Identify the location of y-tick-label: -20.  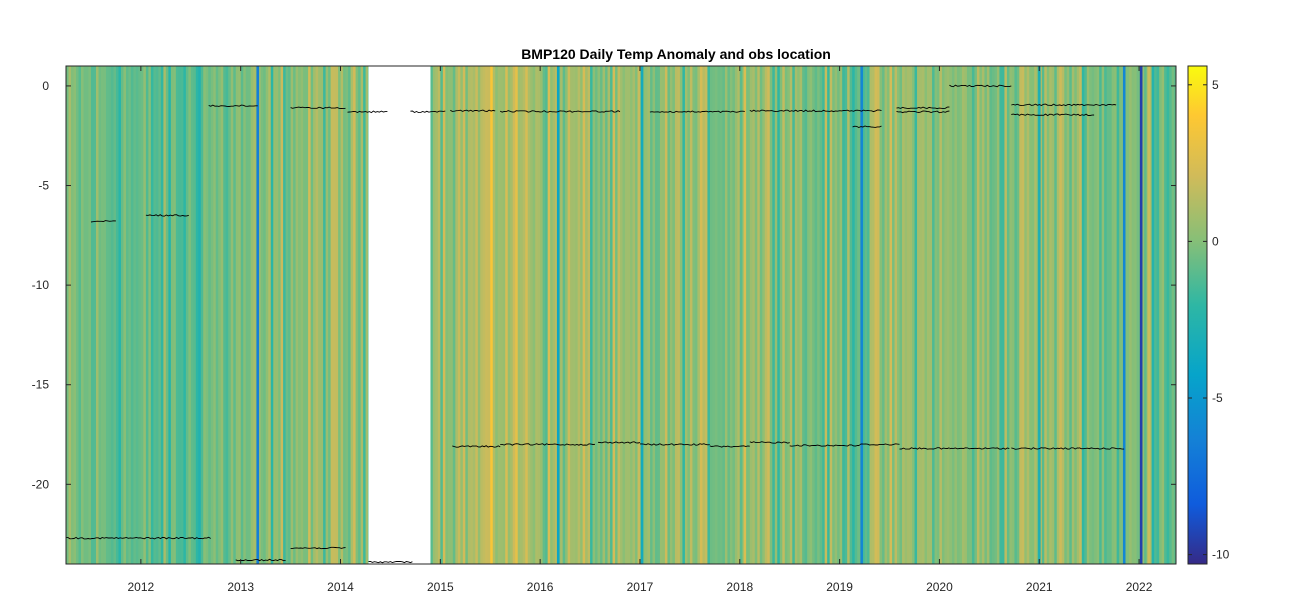
(41, 484).